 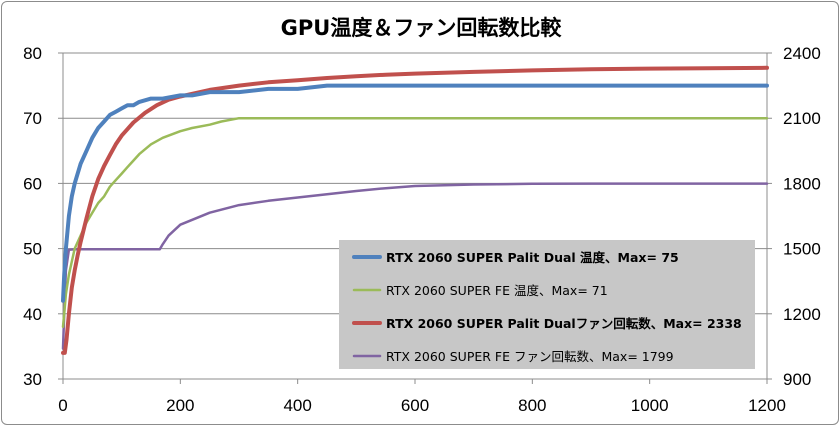 What do you see at coordinates (797, 379) in the screenshot?
I see `y2-tick-label: 900` at bounding box center [797, 379].